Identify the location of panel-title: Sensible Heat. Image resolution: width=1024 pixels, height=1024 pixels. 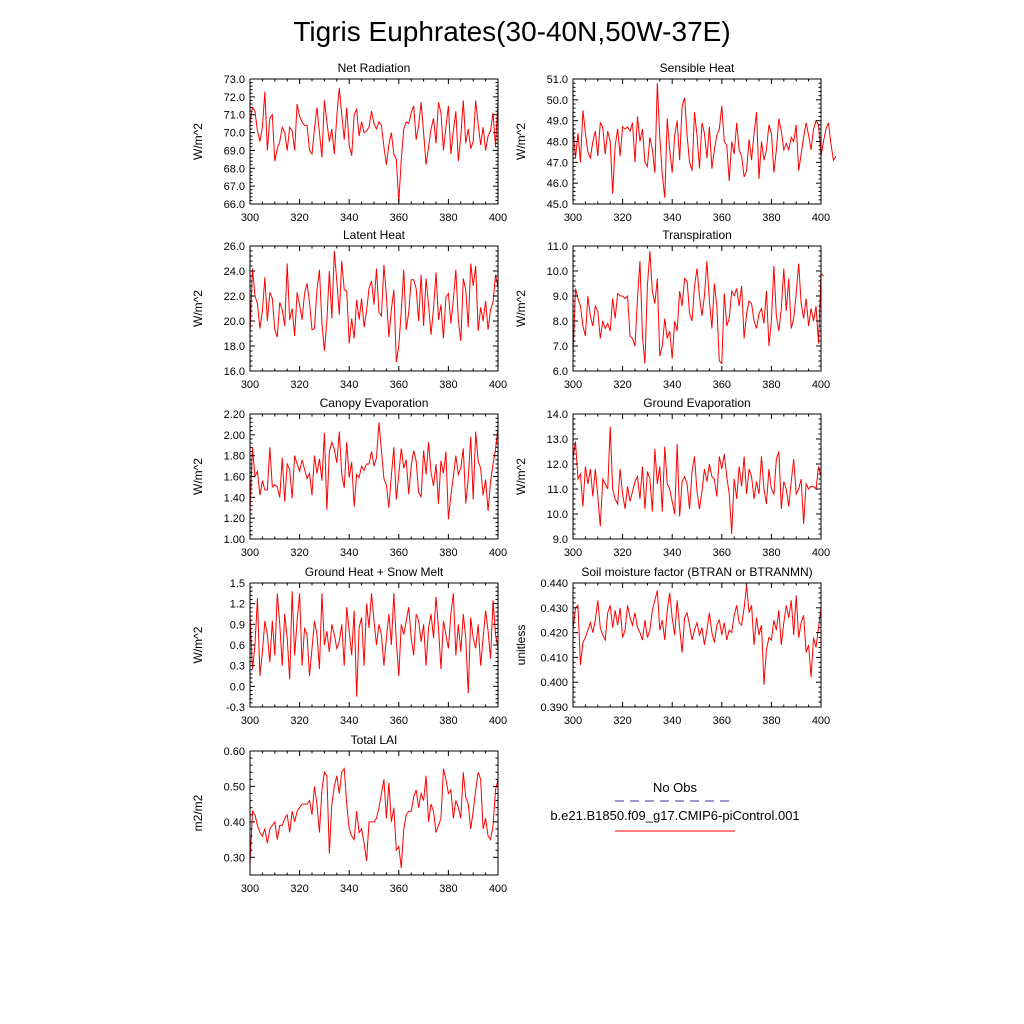
(697, 68).